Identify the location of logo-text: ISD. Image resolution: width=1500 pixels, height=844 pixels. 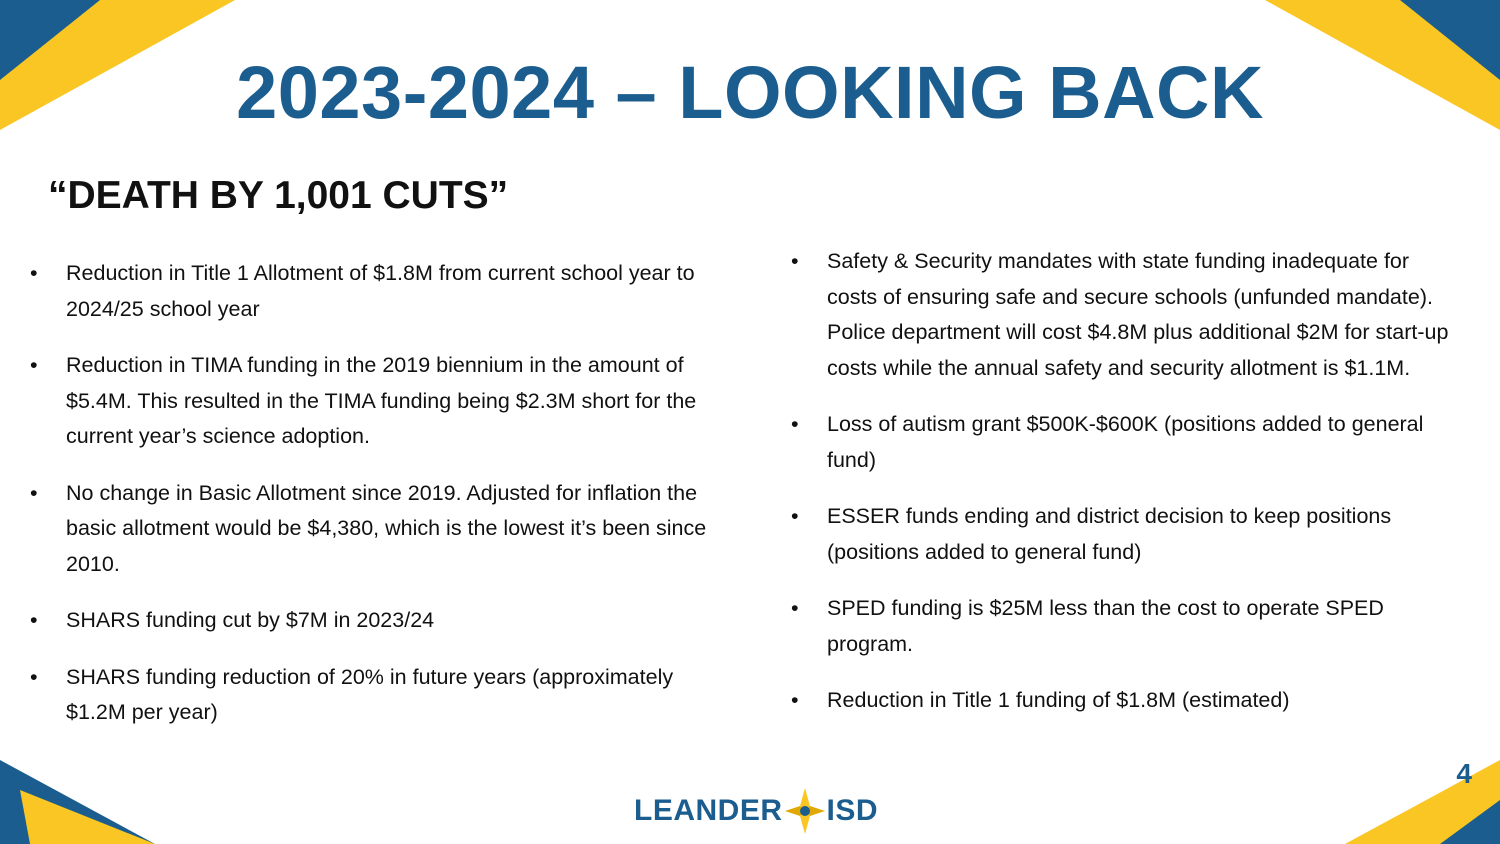
(852, 810).